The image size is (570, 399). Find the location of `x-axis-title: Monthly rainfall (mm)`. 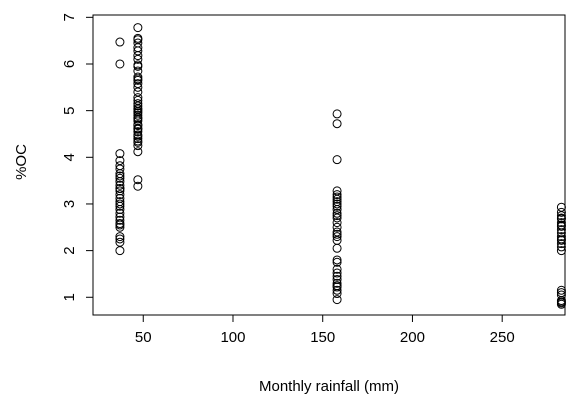

x-axis-title: Monthly rainfall (mm) is located at coordinates (329, 386).